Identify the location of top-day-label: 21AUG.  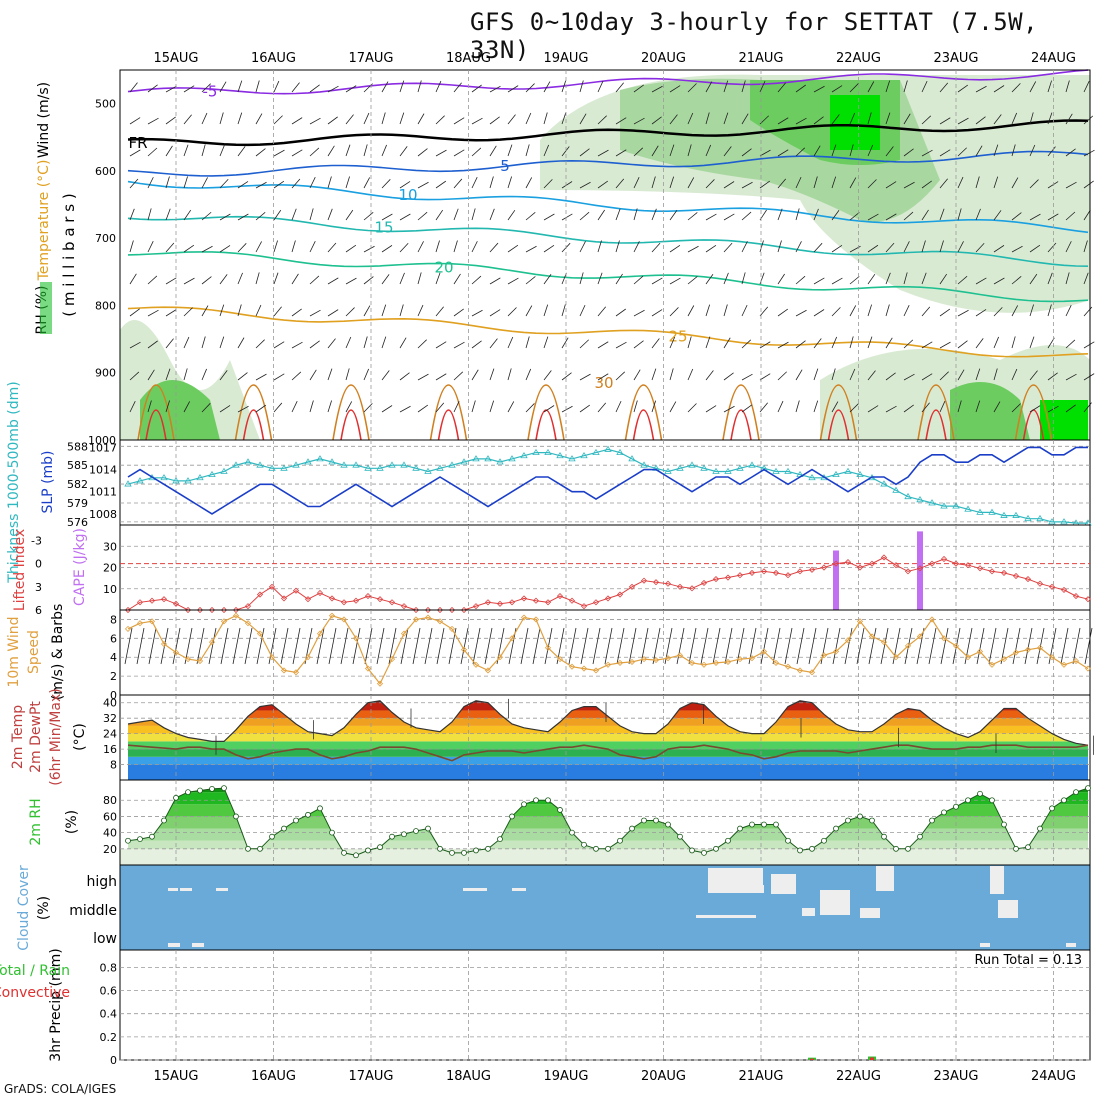
(760, 58).